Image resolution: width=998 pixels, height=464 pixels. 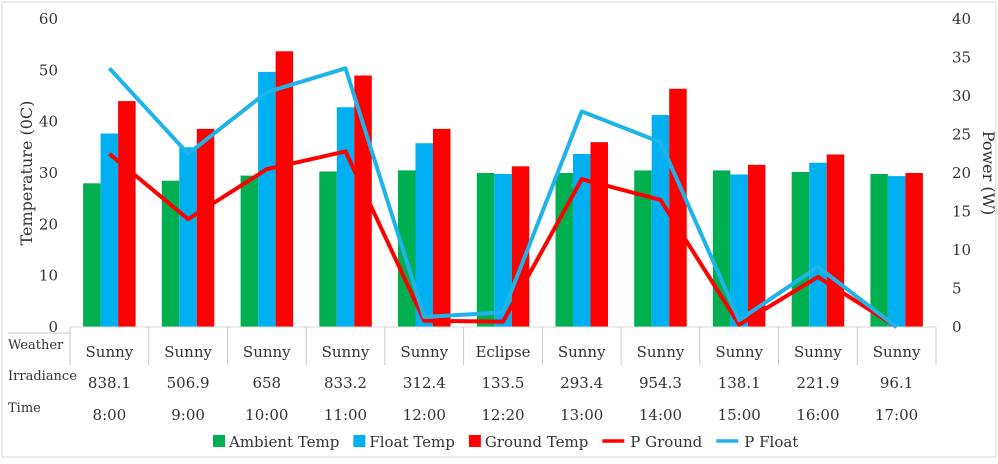 I want to click on y2-tick-label: 35, so click(x=961, y=58).